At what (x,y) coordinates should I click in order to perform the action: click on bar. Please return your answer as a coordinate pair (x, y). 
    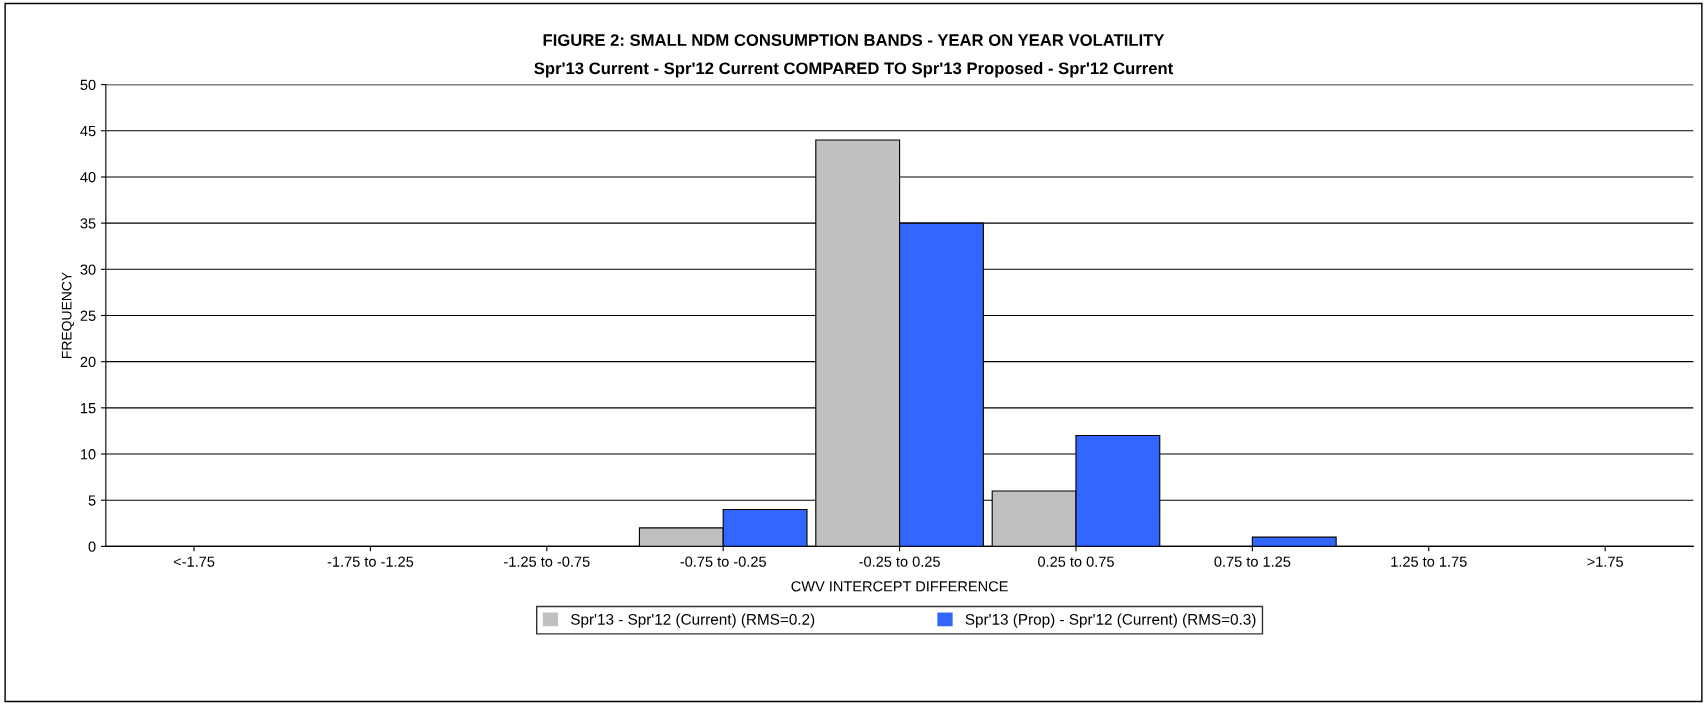
    Looking at the image, I should click on (1294, 541).